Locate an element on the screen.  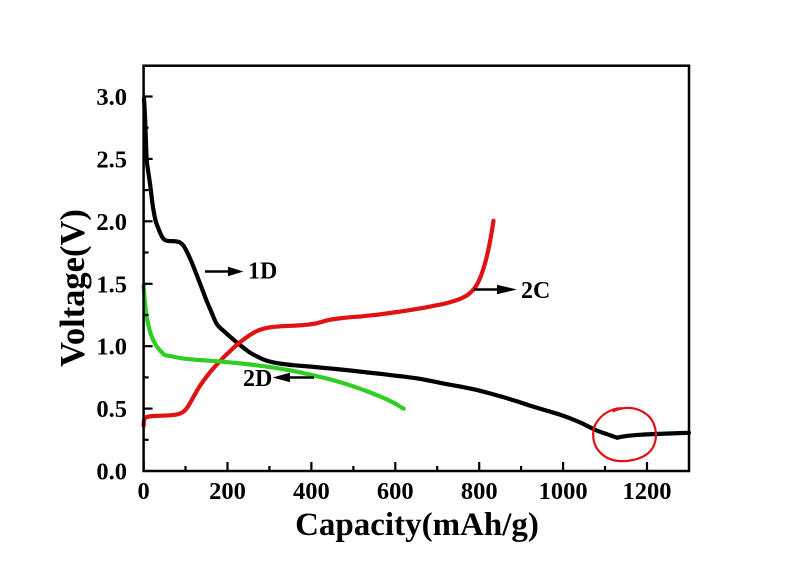
svg-text: 0.5 is located at coordinates (111, 409).